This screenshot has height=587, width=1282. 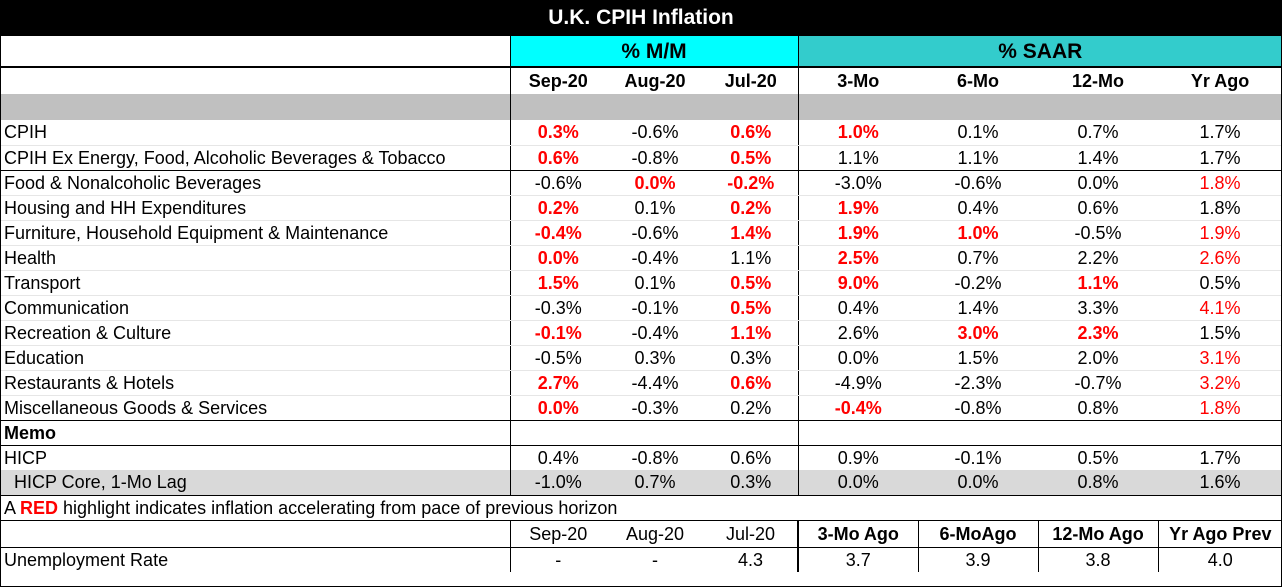 What do you see at coordinates (1219, 559) in the screenshot?
I see `cell: 4.0` at bounding box center [1219, 559].